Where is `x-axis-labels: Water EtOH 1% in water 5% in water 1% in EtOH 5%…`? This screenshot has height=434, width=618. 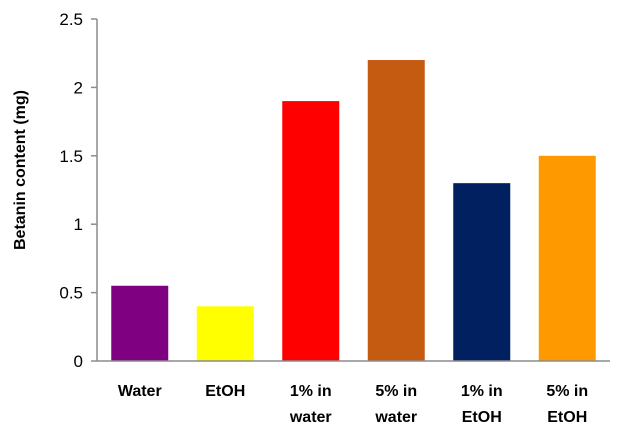 x-axis-labels: Water EtOH 1% in water 5% in water 1% in EtOH 5%… is located at coordinates (353, 404).